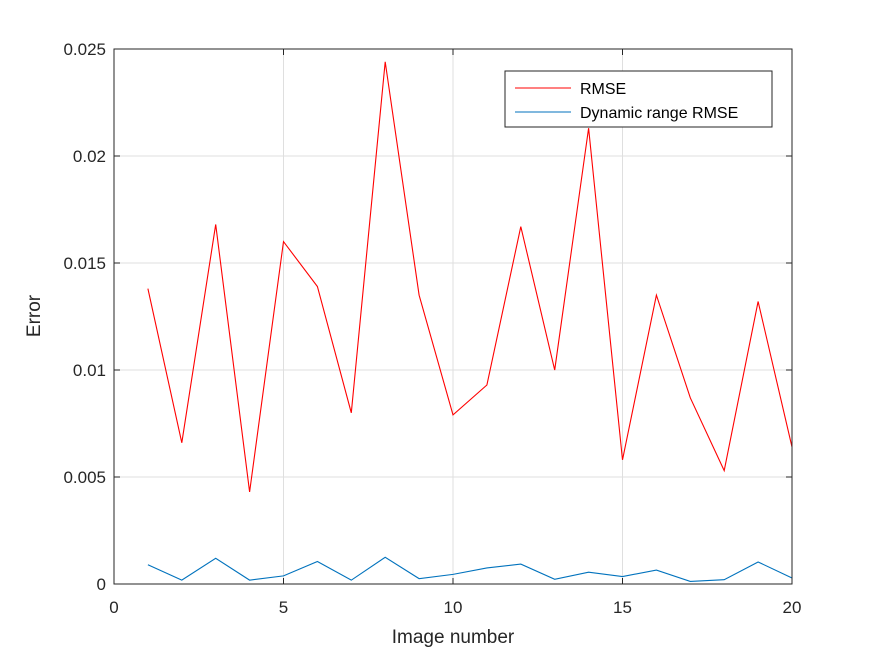  What do you see at coordinates (84, 263) in the screenshot?
I see `y-tick-label: 0.015` at bounding box center [84, 263].